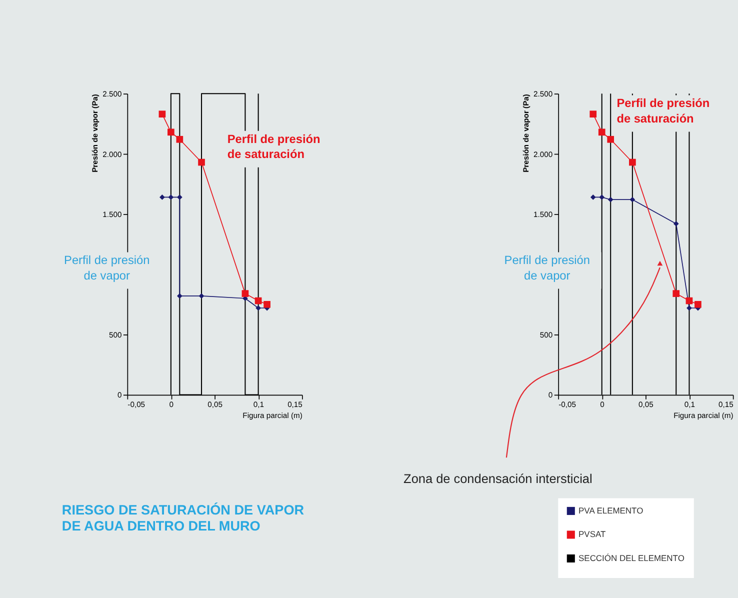  I want to click on text: Zona de condensación intersticial, so click(498, 478).